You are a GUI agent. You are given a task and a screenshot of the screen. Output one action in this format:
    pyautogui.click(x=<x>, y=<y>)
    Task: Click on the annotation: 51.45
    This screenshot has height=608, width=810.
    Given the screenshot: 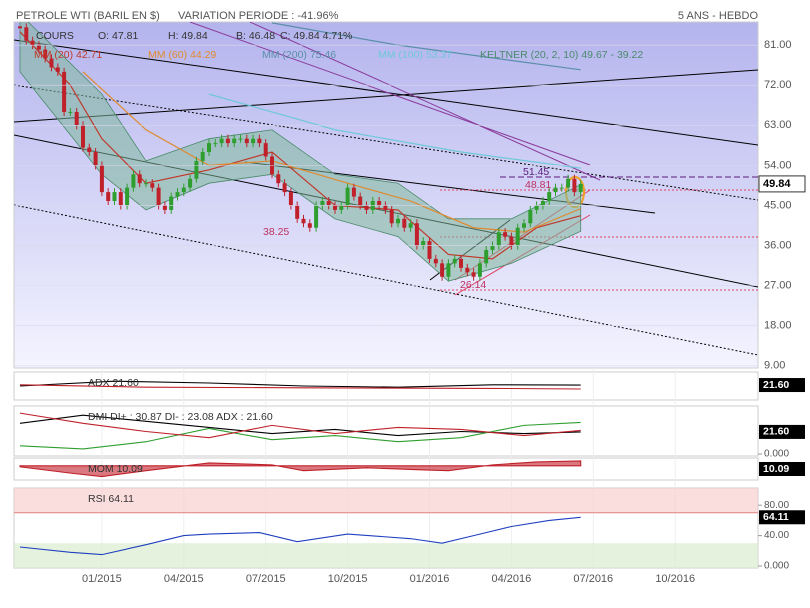 What is the action you would take?
    pyautogui.click(x=536, y=172)
    